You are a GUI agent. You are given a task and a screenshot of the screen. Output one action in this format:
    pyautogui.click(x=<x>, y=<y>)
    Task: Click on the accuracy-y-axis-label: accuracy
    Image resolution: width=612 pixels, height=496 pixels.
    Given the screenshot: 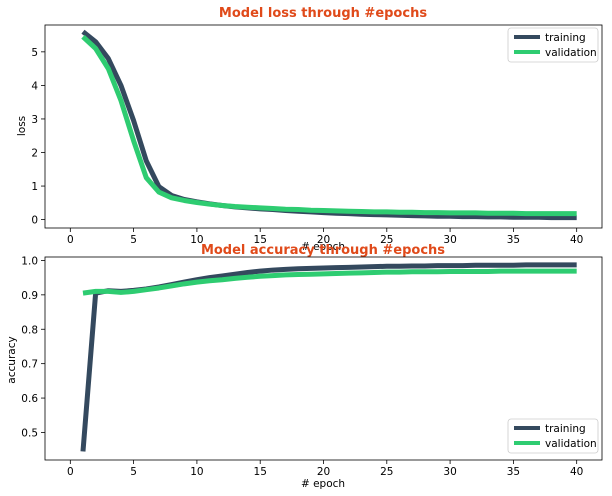 What is the action you would take?
    pyautogui.click(x=12, y=359)
    